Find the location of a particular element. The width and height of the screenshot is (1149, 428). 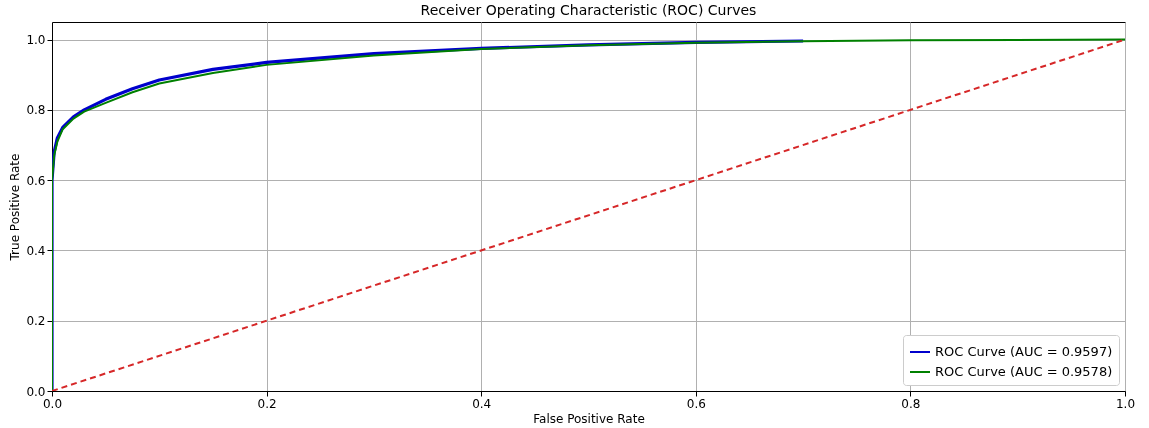

x-tick-label: 0.6 is located at coordinates (696, 403).